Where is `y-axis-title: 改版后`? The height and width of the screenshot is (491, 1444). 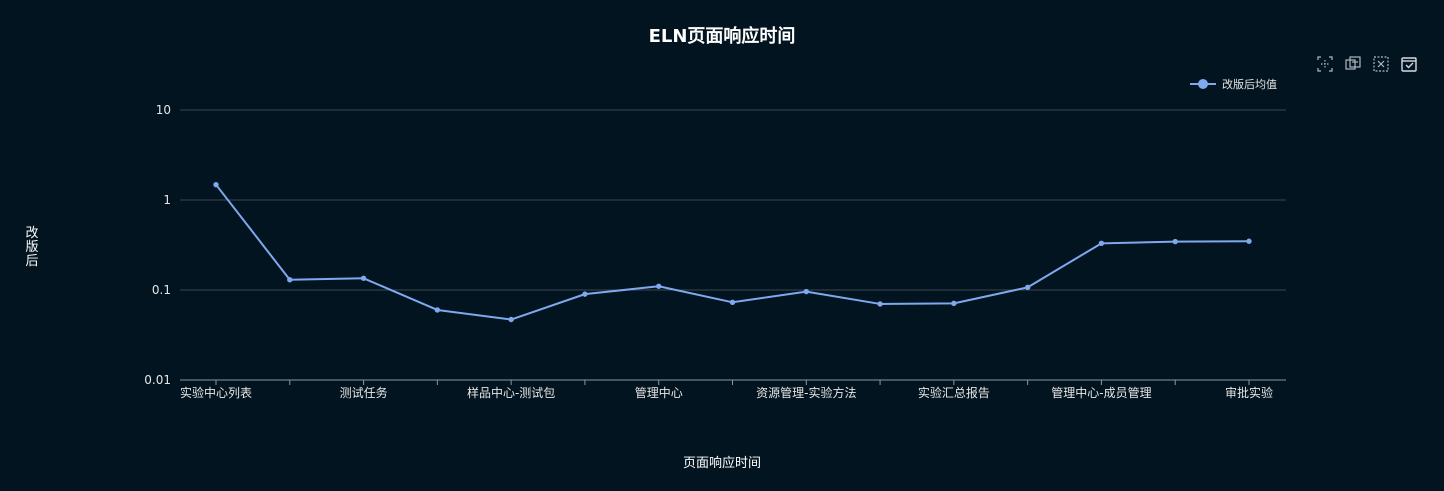 y-axis-title: 改版后 is located at coordinates (32, 248).